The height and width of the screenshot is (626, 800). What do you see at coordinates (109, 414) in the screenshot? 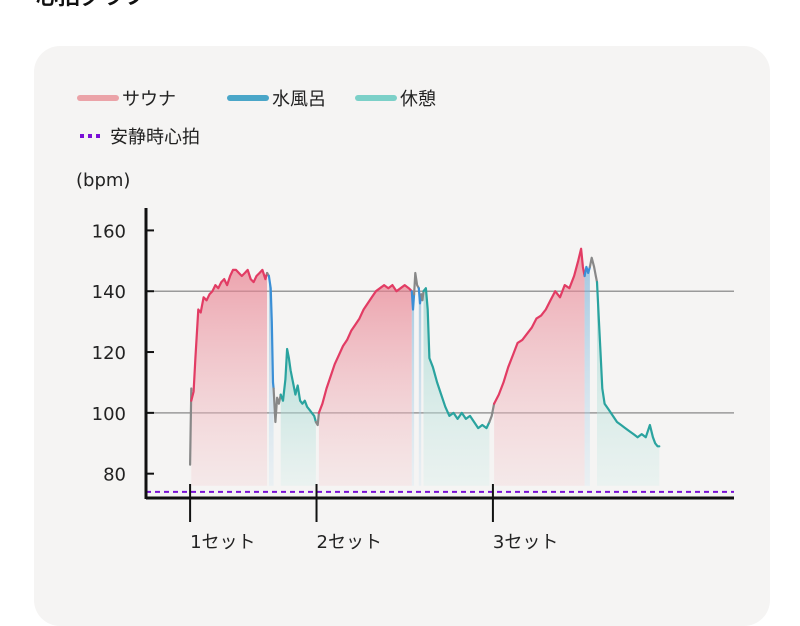
I see `y-tick-label: 100` at bounding box center [109, 414].